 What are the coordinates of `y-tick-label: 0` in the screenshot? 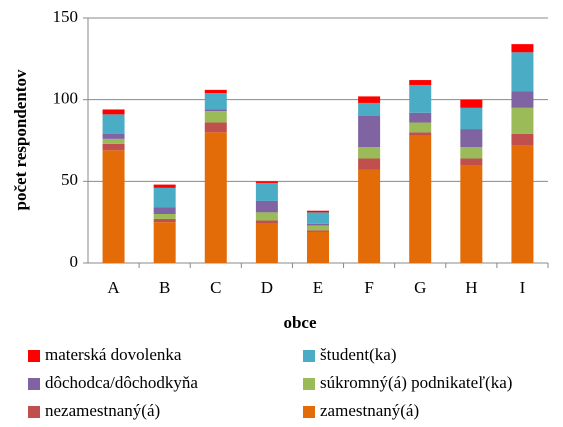 It's located at (74, 261).